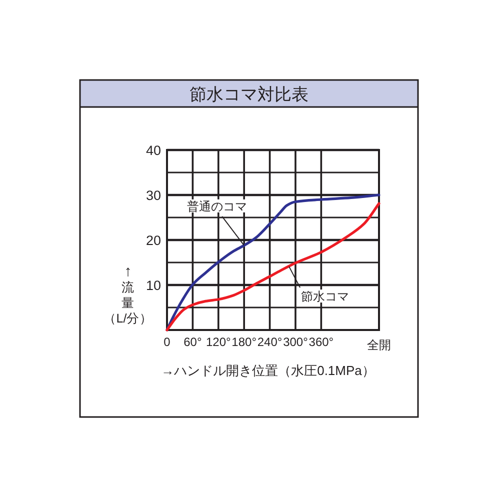  What do you see at coordinates (321, 342) in the screenshot?
I see `x-tick-label: 360°` at bounding box center [321, 342].